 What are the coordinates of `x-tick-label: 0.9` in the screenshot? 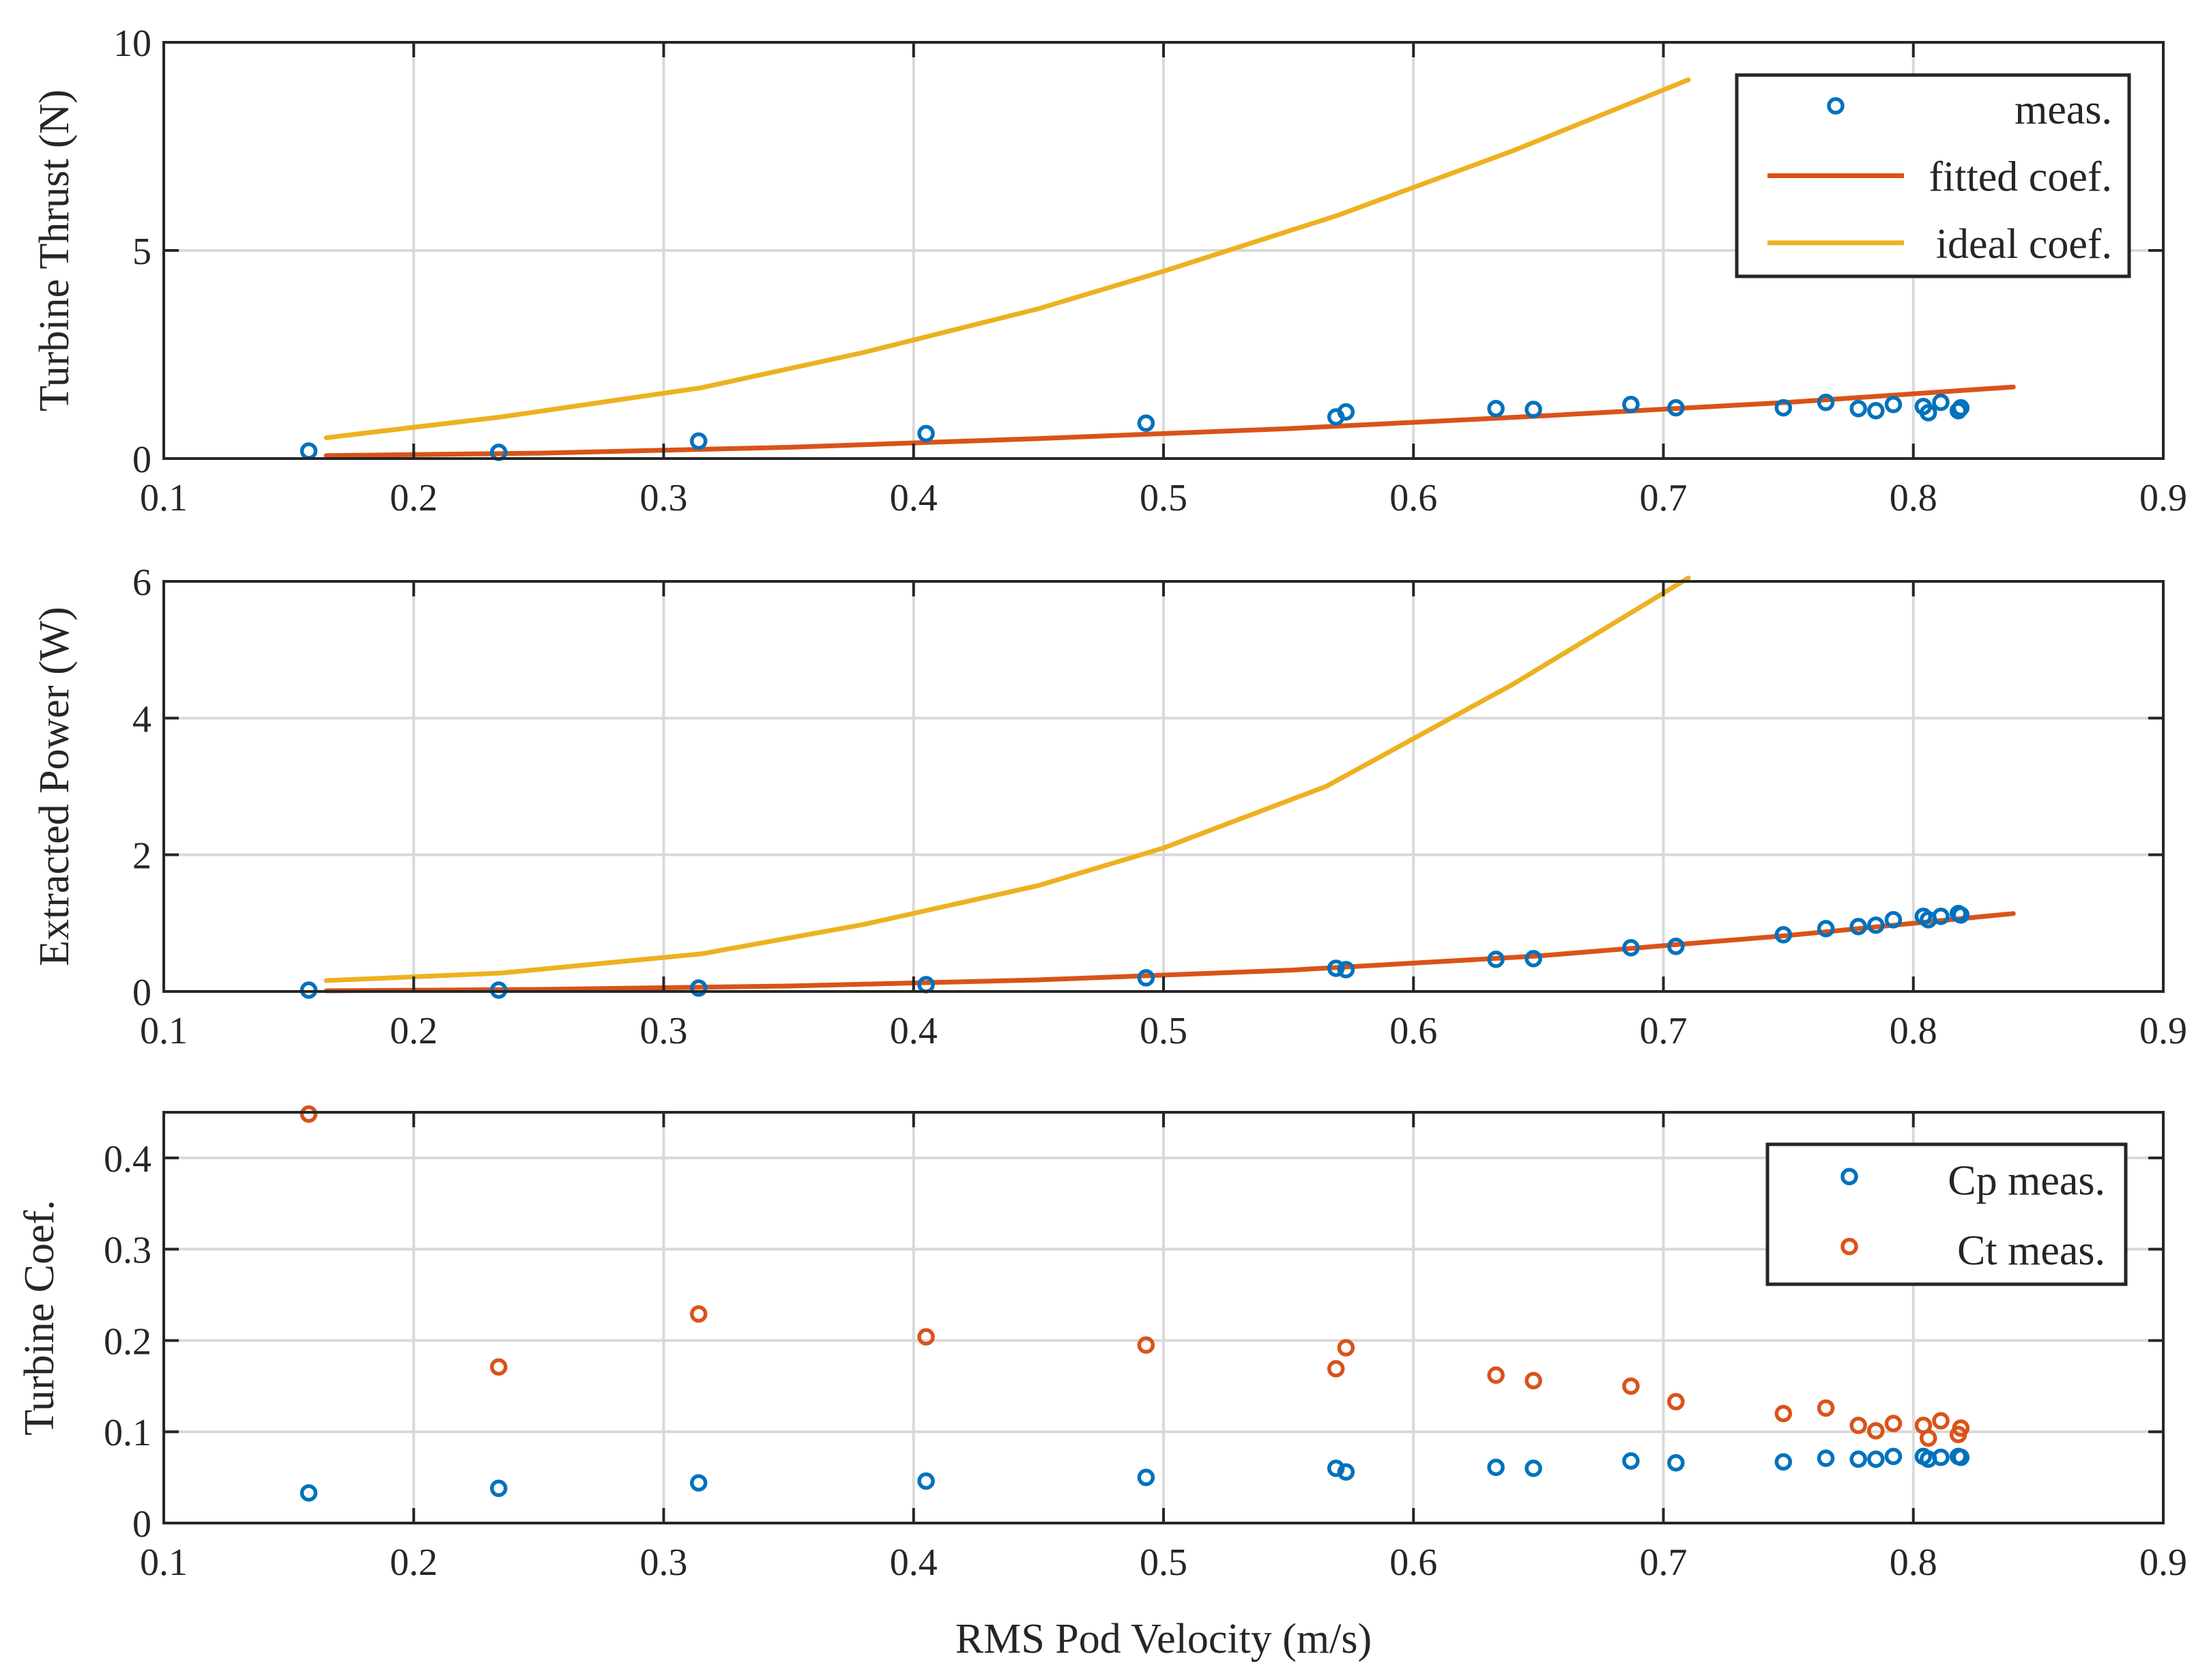 It's located at (2163, 498).